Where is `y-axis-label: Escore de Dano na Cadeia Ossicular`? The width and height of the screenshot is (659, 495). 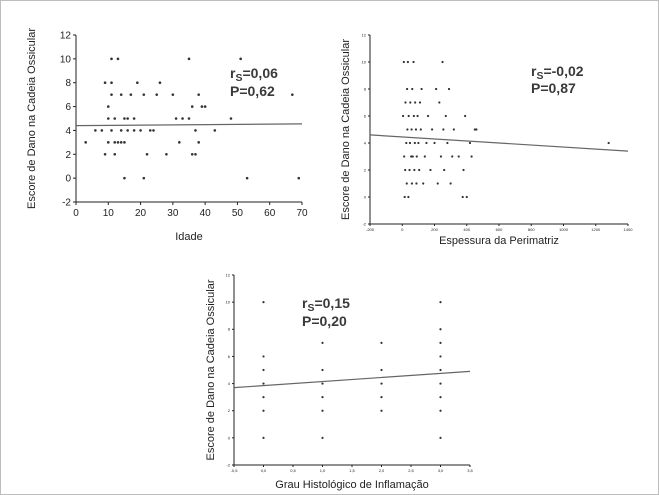 y-axis-label: Escore de Dano na Cadeia Ossicular is located at coordinates (32, 118).